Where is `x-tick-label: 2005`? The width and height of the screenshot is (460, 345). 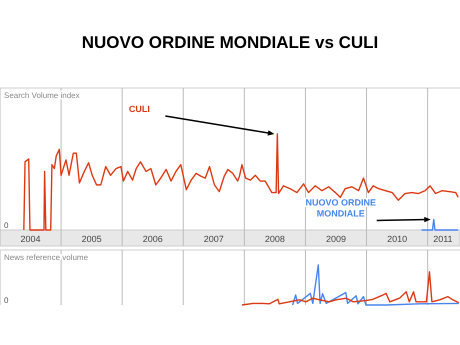
x-tick-label: 2005 is located at coordinates (92, 239).